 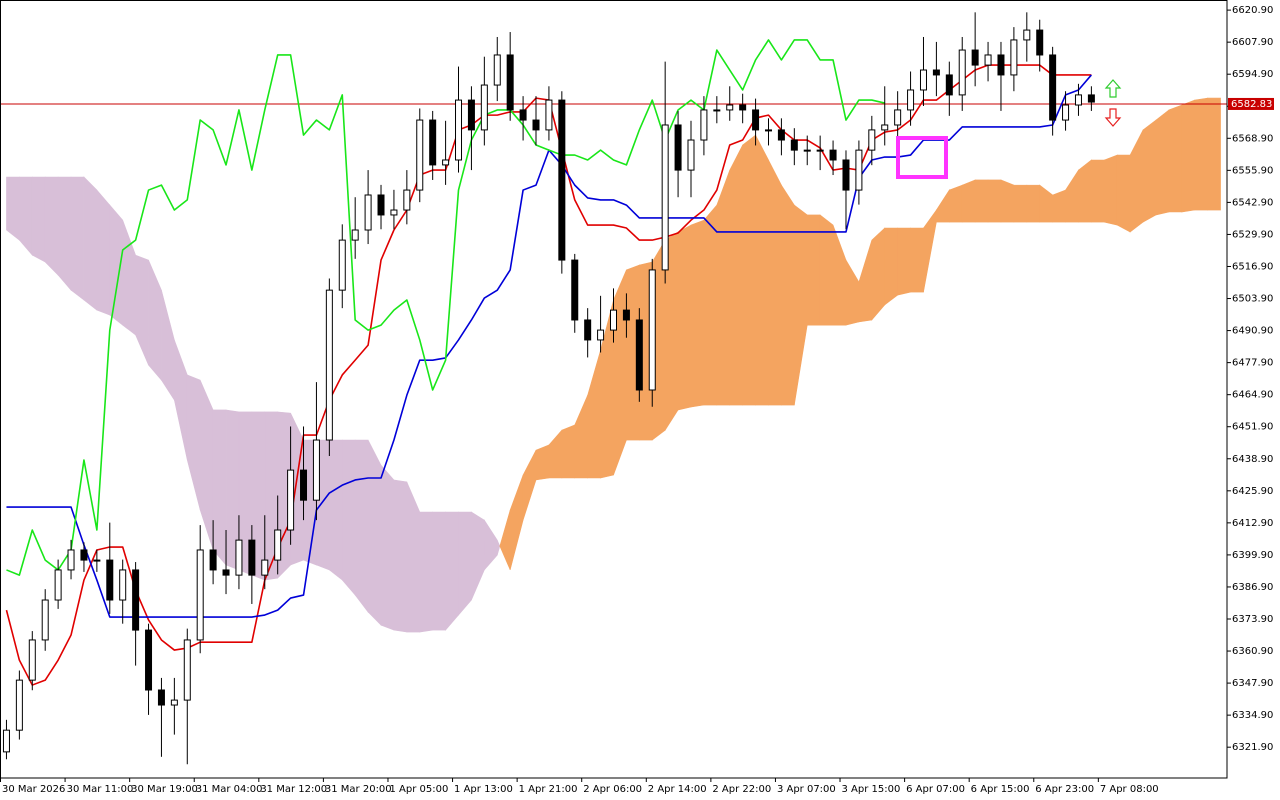 I want to click on x-tick-label: 31 Mar 20:00, so click(x=358, y=789).